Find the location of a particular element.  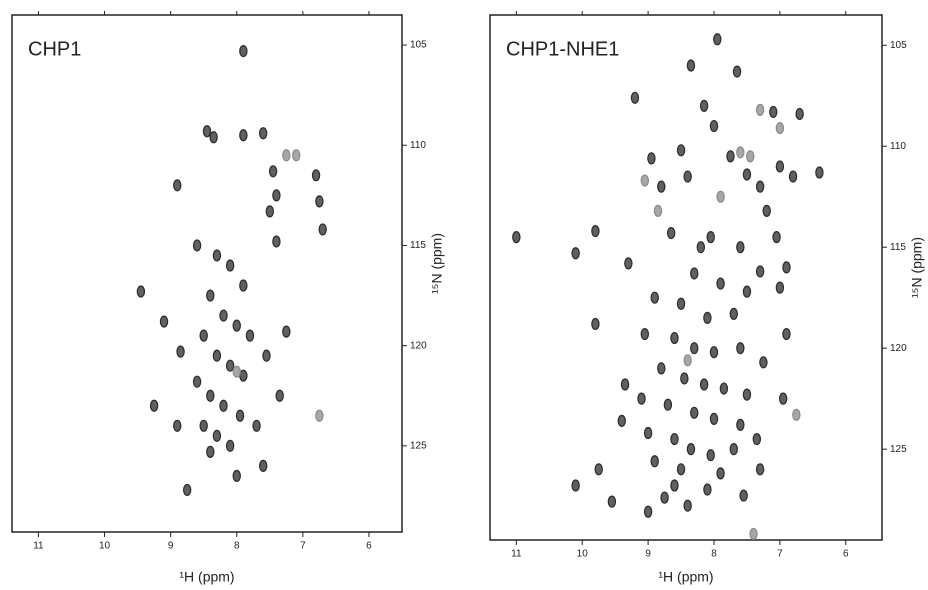

x-tick-label: 8 is located at coordinates (714, 554).